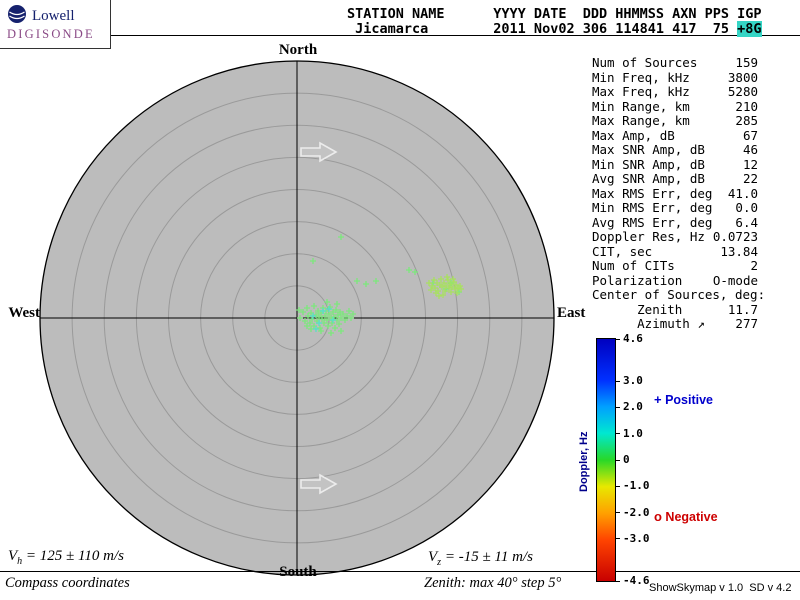  Describe the element at coordinates (380, 285) in the screenshot. I see `source-points-layer` at that location.